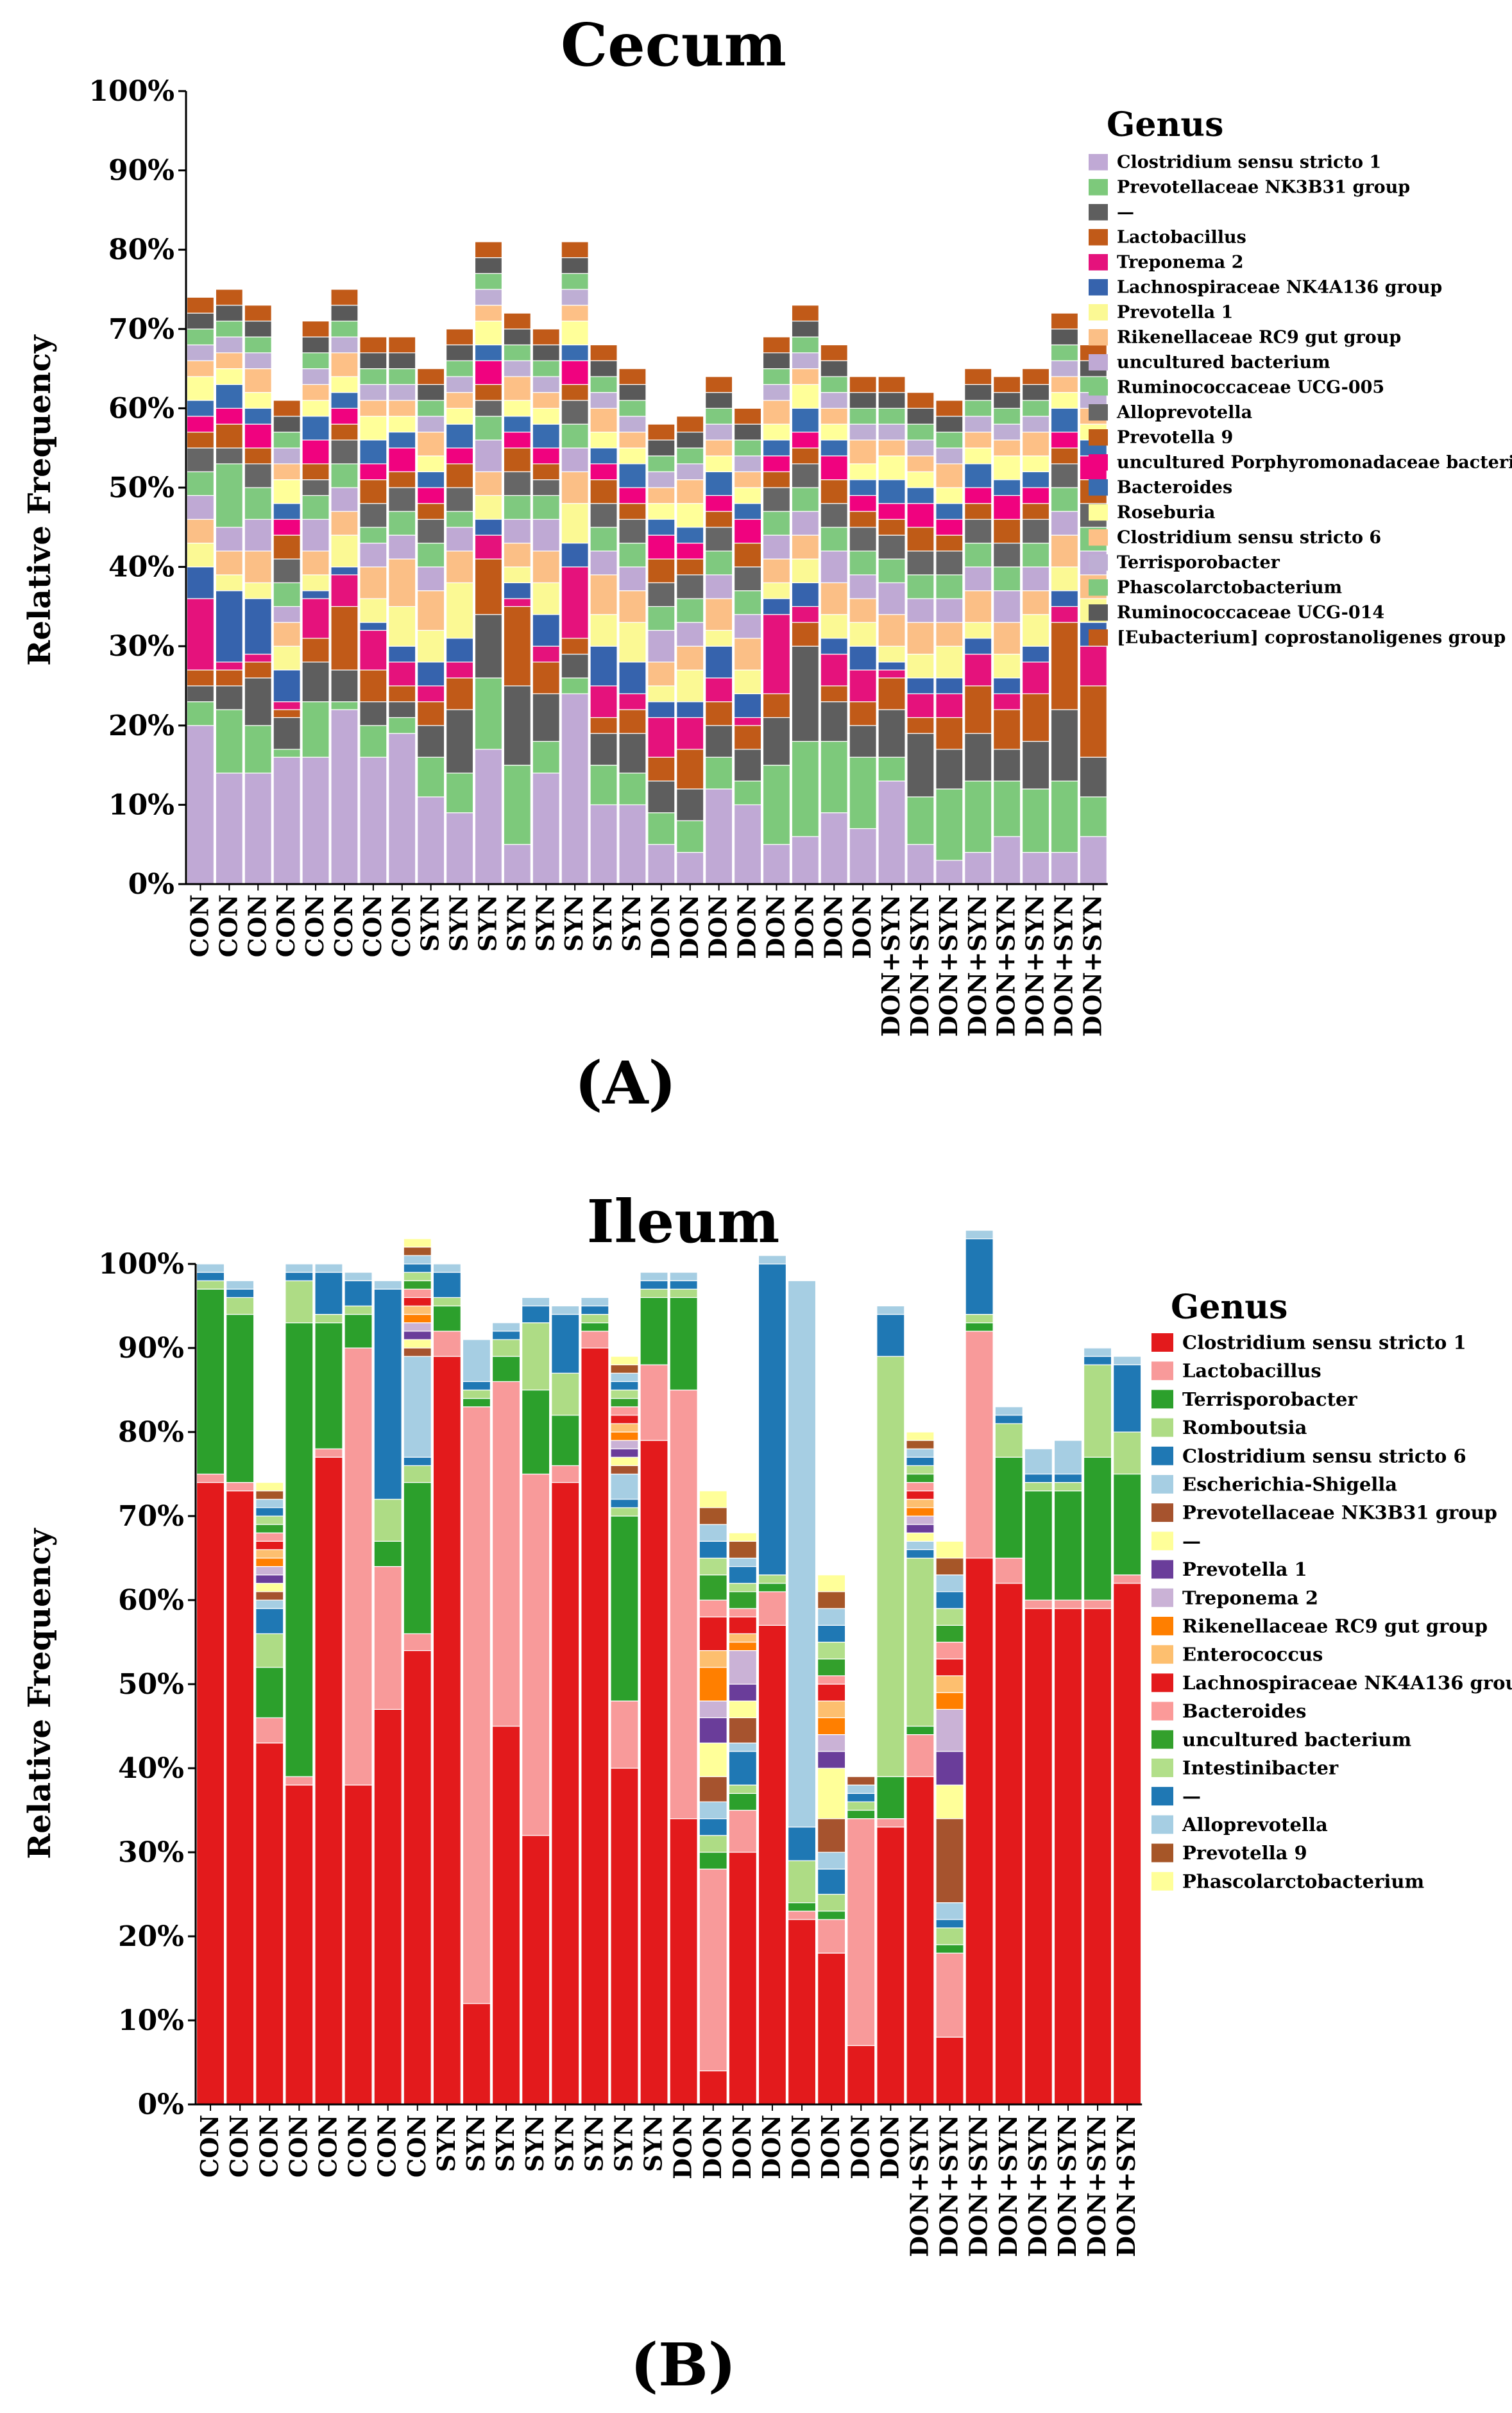 The image size is (1512, 2413). What do you see at coordinates (1037, 2186) in the screenshot?
I see `x-tick-label: DON+SYN` at bounding box center [1037, 2186].